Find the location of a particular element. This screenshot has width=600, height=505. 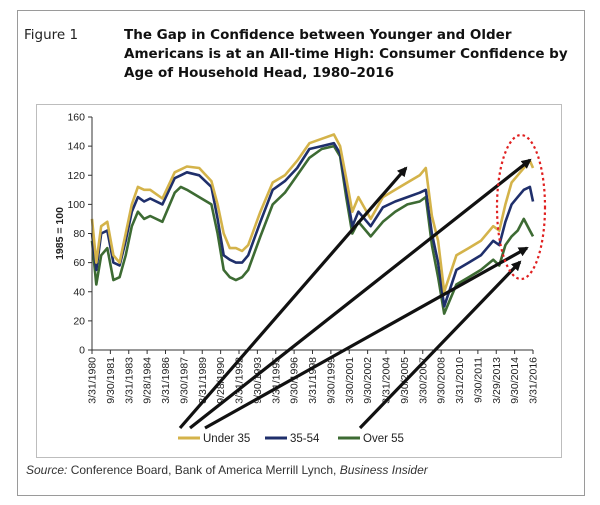

y-tick-label: 120 is located at coordinates (76, 176).